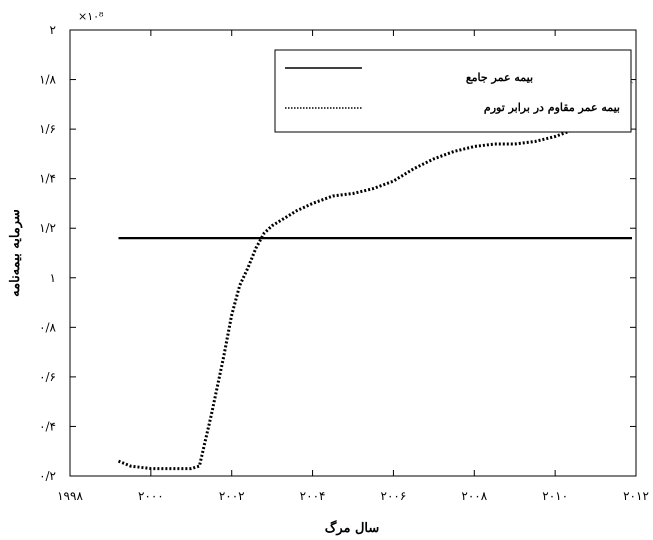 The image size is (653, 540). What do you see at coordinates (47, 476) in the screenshot?
I see `y-tick-label: ۰/۲` at bounding box center [47, 476].